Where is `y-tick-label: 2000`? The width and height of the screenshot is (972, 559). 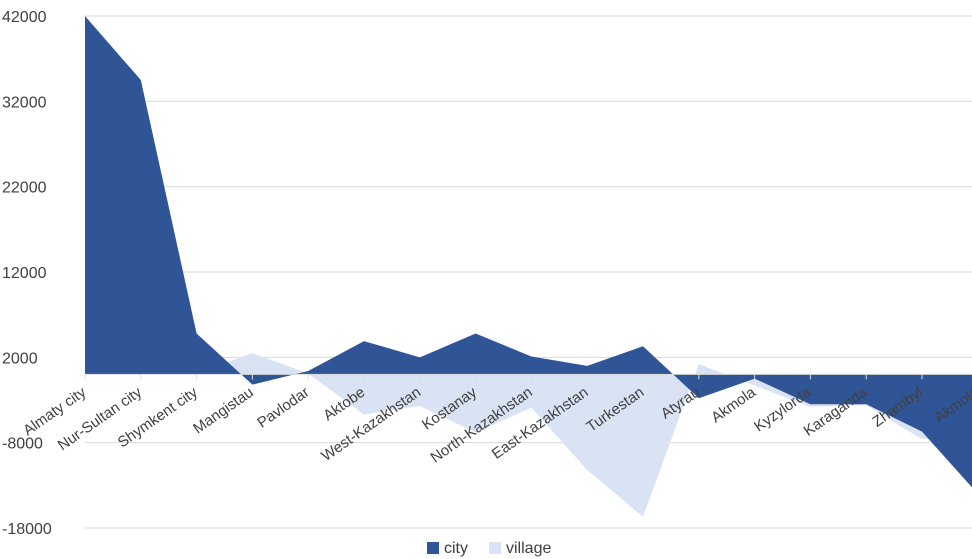 y-tick-label: 2000 is located at coordinates (20, 358).